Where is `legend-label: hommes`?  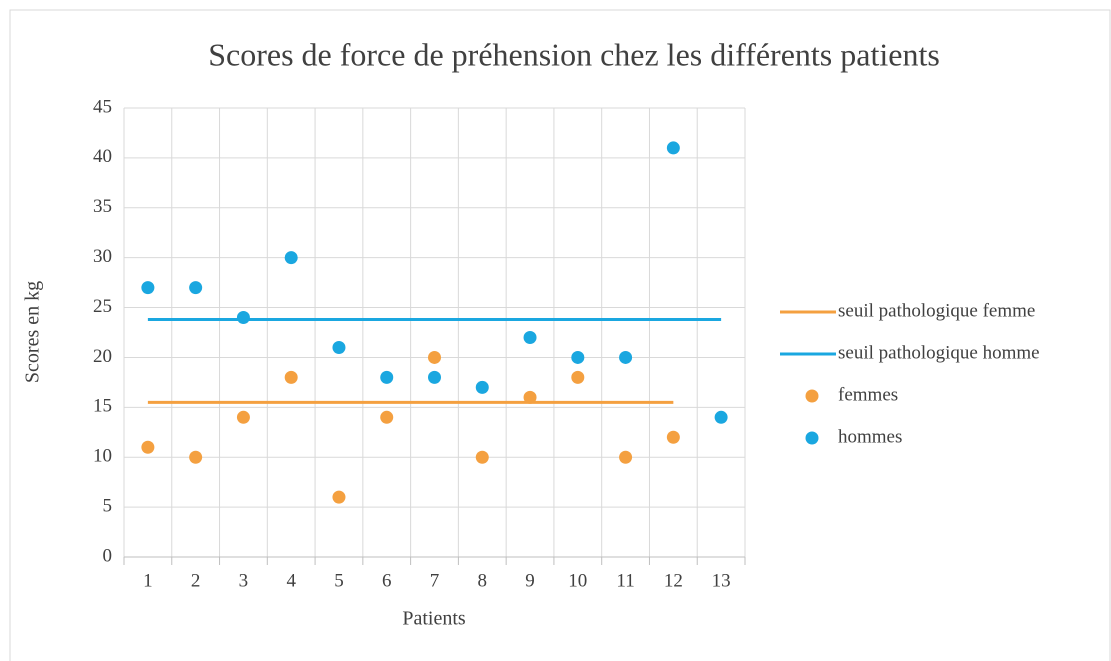 legend-label: hommes is located at coordinates (870, 436).